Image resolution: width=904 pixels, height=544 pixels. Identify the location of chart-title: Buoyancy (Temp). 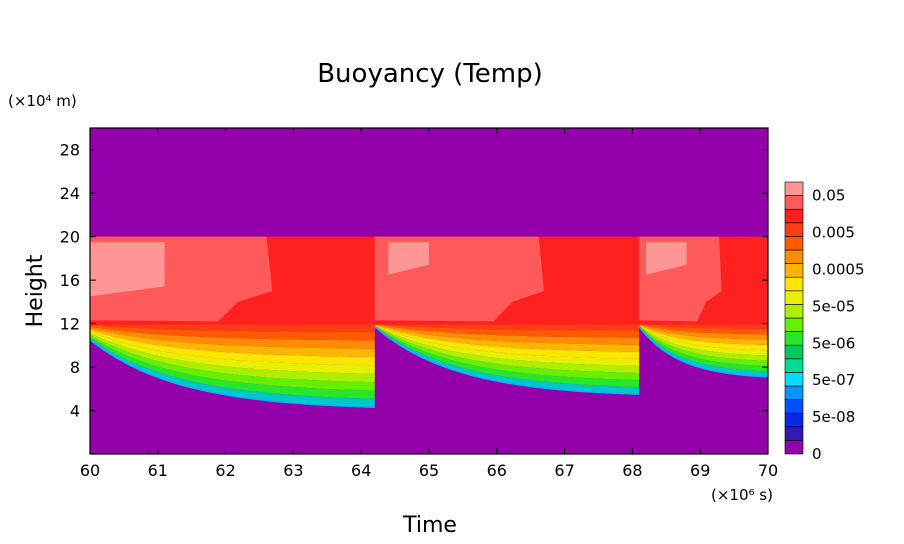
(430, 74).